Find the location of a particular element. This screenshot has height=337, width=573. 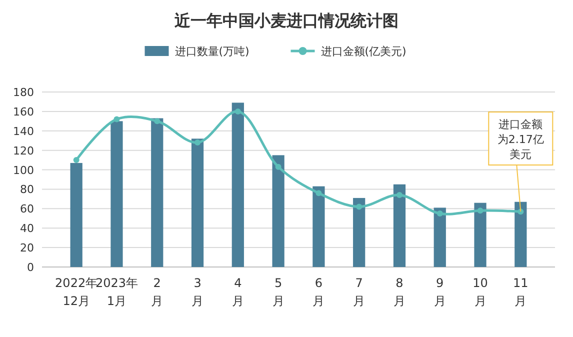

x-tick-label: 8 月 is located at coordinates (399, 292).